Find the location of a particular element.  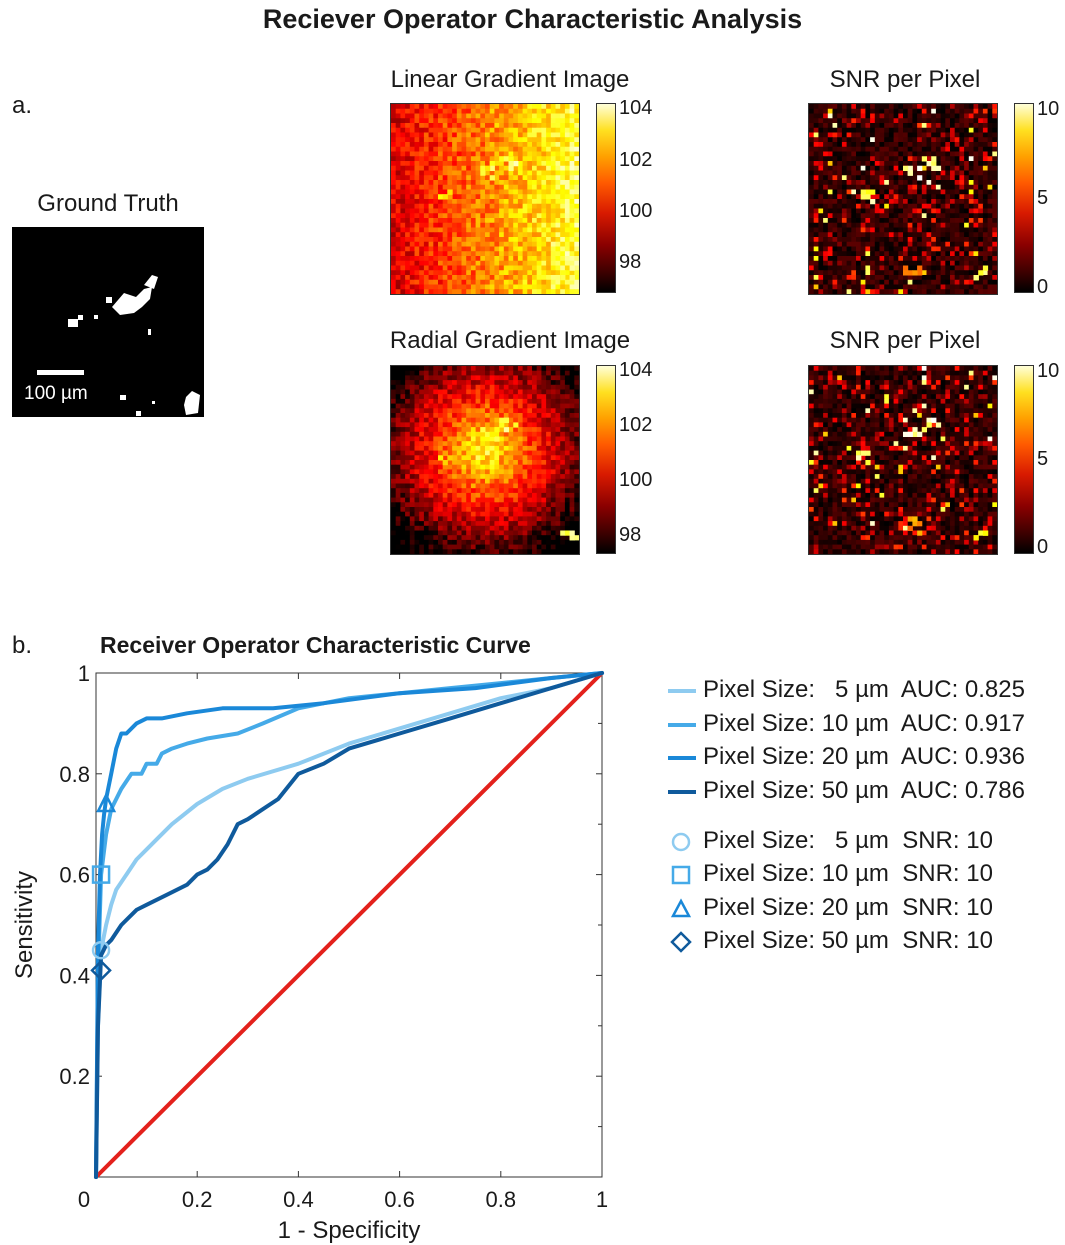

snr-top-cbar-tick-10: 10 is located at coordinates (1048, 109).